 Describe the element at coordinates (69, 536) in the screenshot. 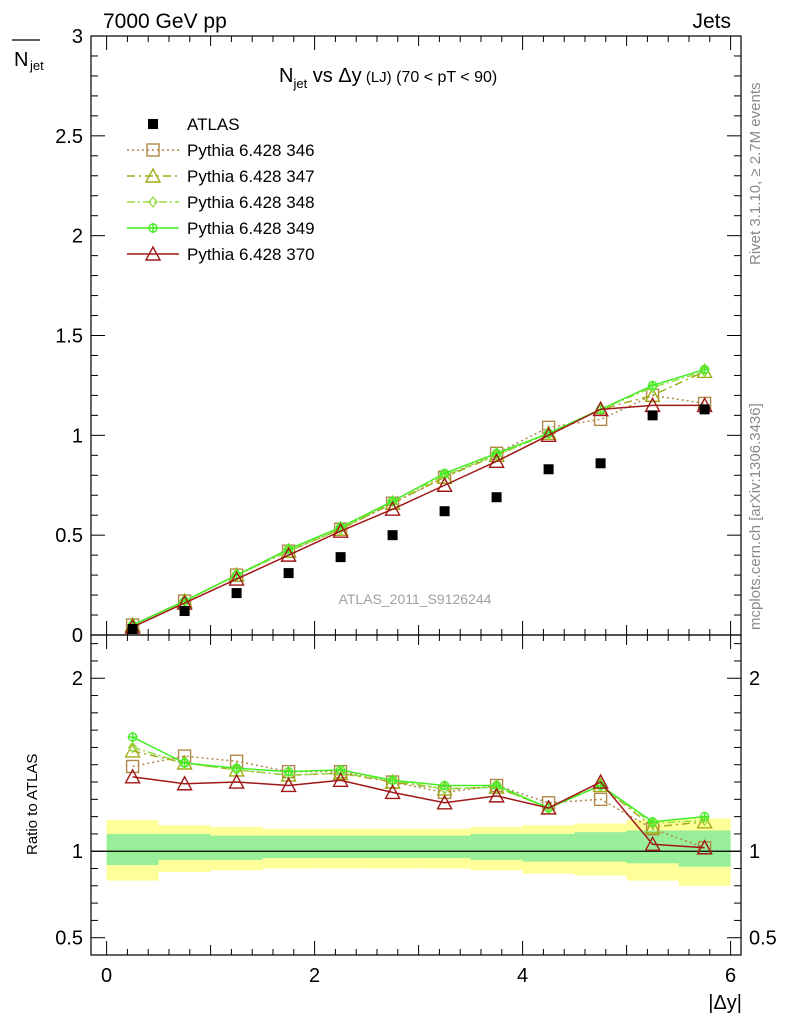

I see `y-tick-label-top: 0.5` at that location.